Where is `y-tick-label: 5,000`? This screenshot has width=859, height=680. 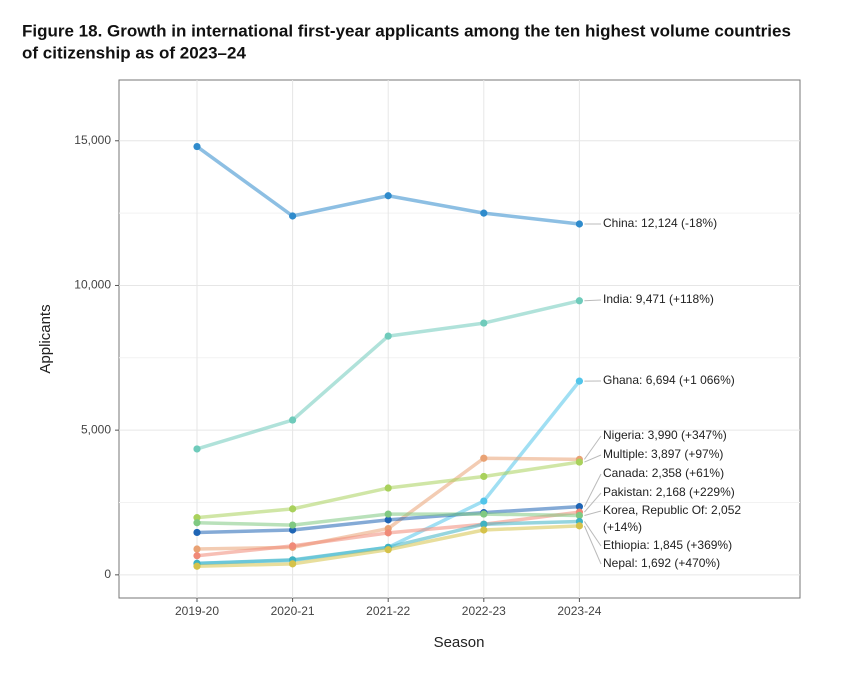
y-tick-label: 5,000 is located at coordinates (96, 429).